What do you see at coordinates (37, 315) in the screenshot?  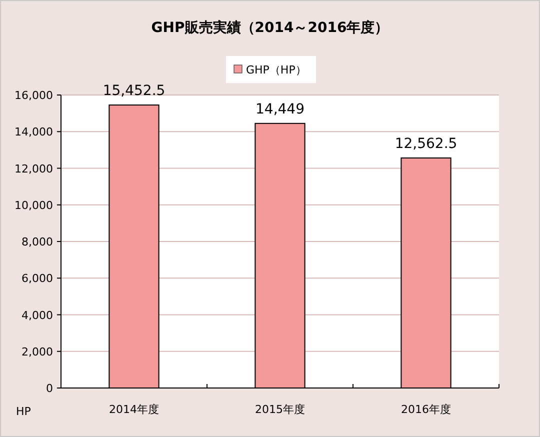 I see `y-tick-label: 4,000` at bounding box center [37, 315].